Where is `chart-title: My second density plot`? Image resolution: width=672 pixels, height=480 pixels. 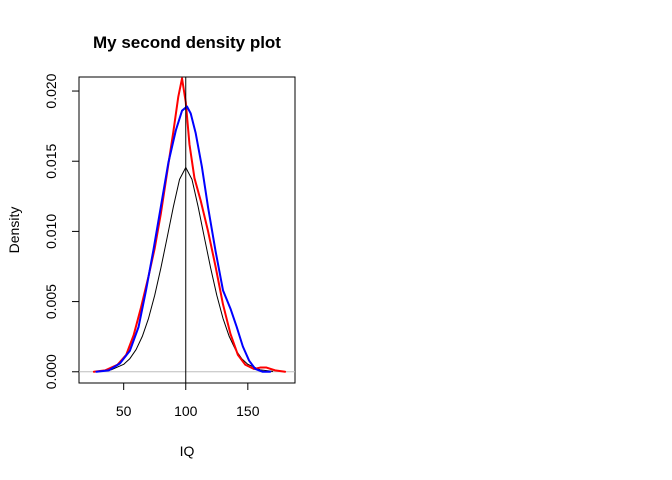 chart-title: My second density plot is located at coordinates (187, 42).